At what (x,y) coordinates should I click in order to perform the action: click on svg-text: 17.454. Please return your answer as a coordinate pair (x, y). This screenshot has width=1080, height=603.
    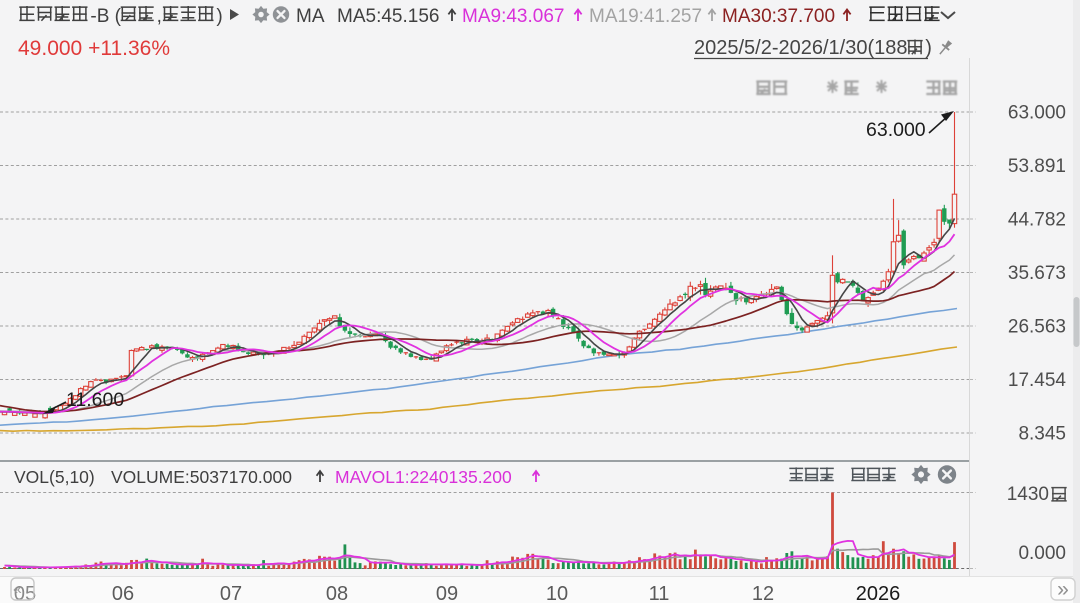
    Looking at the image, I should click on (1037, 380).